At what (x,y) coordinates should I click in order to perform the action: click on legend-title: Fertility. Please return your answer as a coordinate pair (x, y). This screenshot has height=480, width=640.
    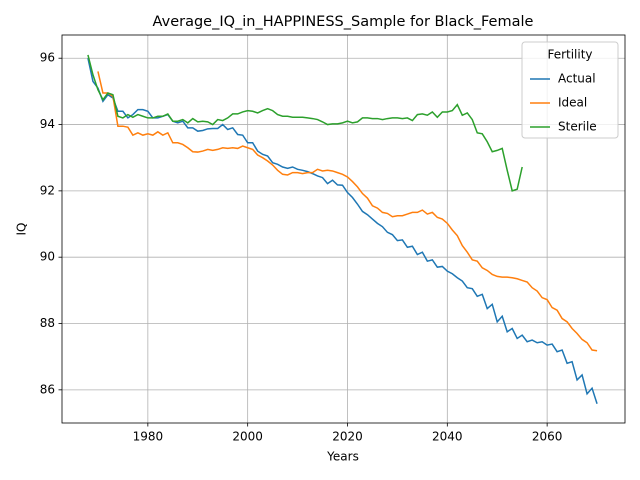
    Looking at the image, I should click on (569, 55).